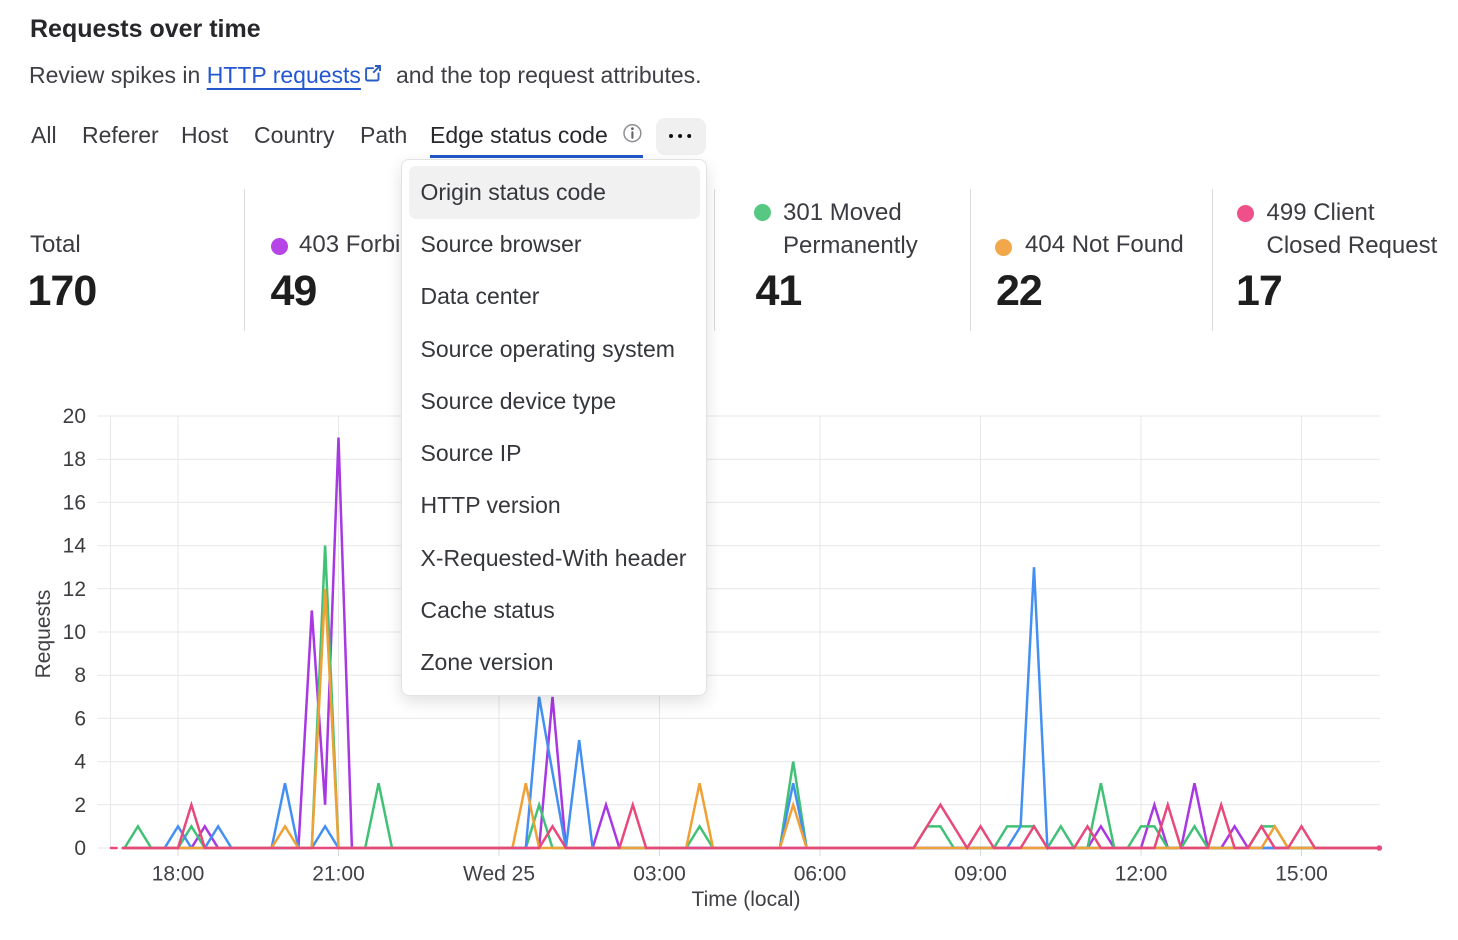 The width and height of the screenshot is (1458, 940). Describe the element at coordinates (820, 874) in the screenshot. I see `svg-text: 06:00` at that location.